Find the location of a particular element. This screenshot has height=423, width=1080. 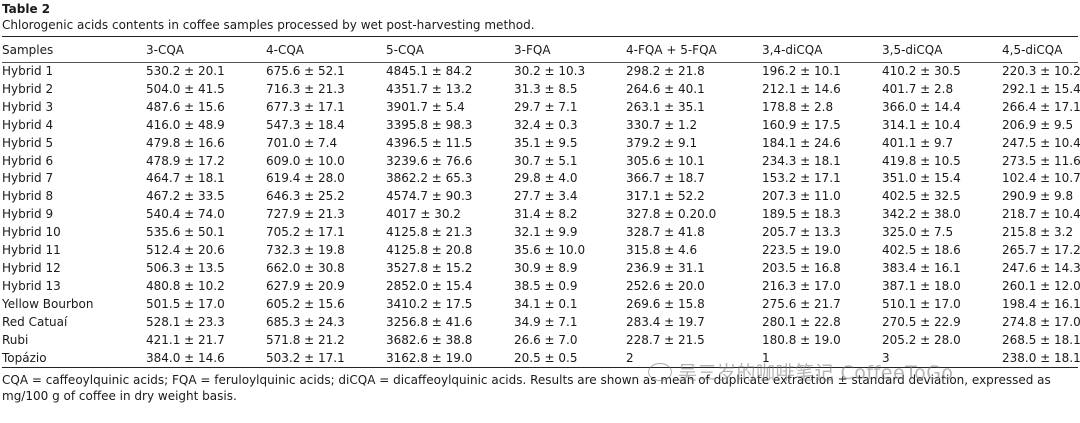

value-cell: 215.8 ± 3.2 is located at coordinates (1038, 232).